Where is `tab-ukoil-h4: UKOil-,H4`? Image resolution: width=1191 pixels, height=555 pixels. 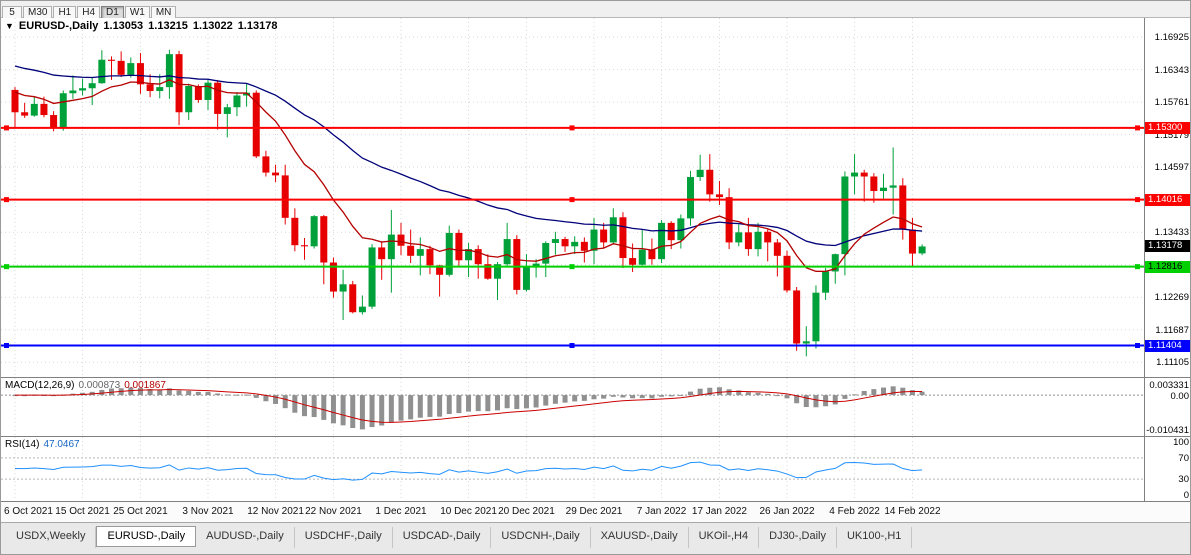 tab-ukoil-h4: UKOil-,H4 is located at coordinates (724, 537).